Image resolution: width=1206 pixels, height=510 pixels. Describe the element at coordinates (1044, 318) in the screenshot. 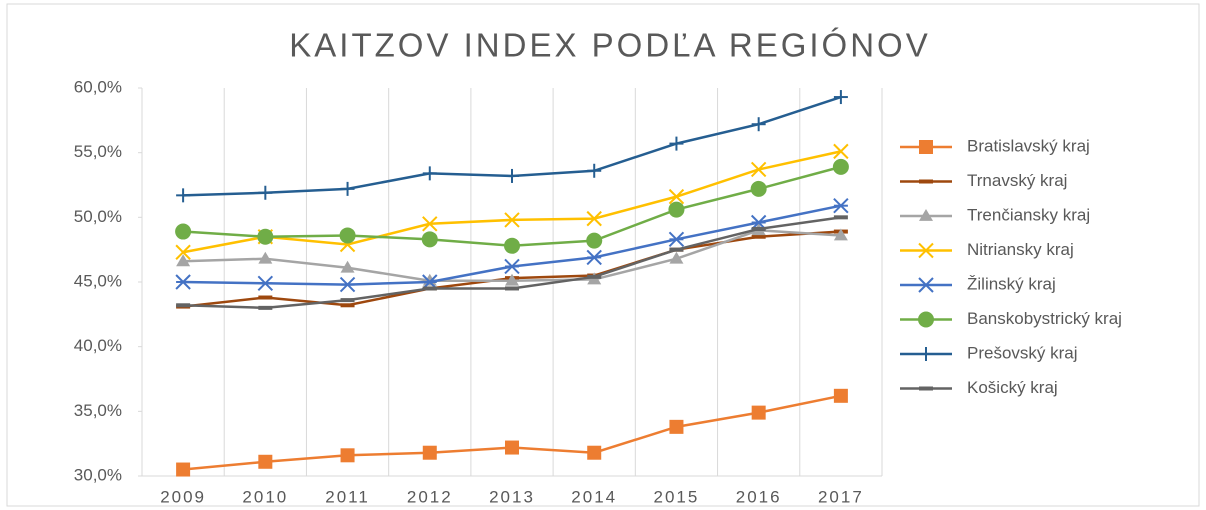

I see `legend-label: Banskobystrický kraj` at that location.